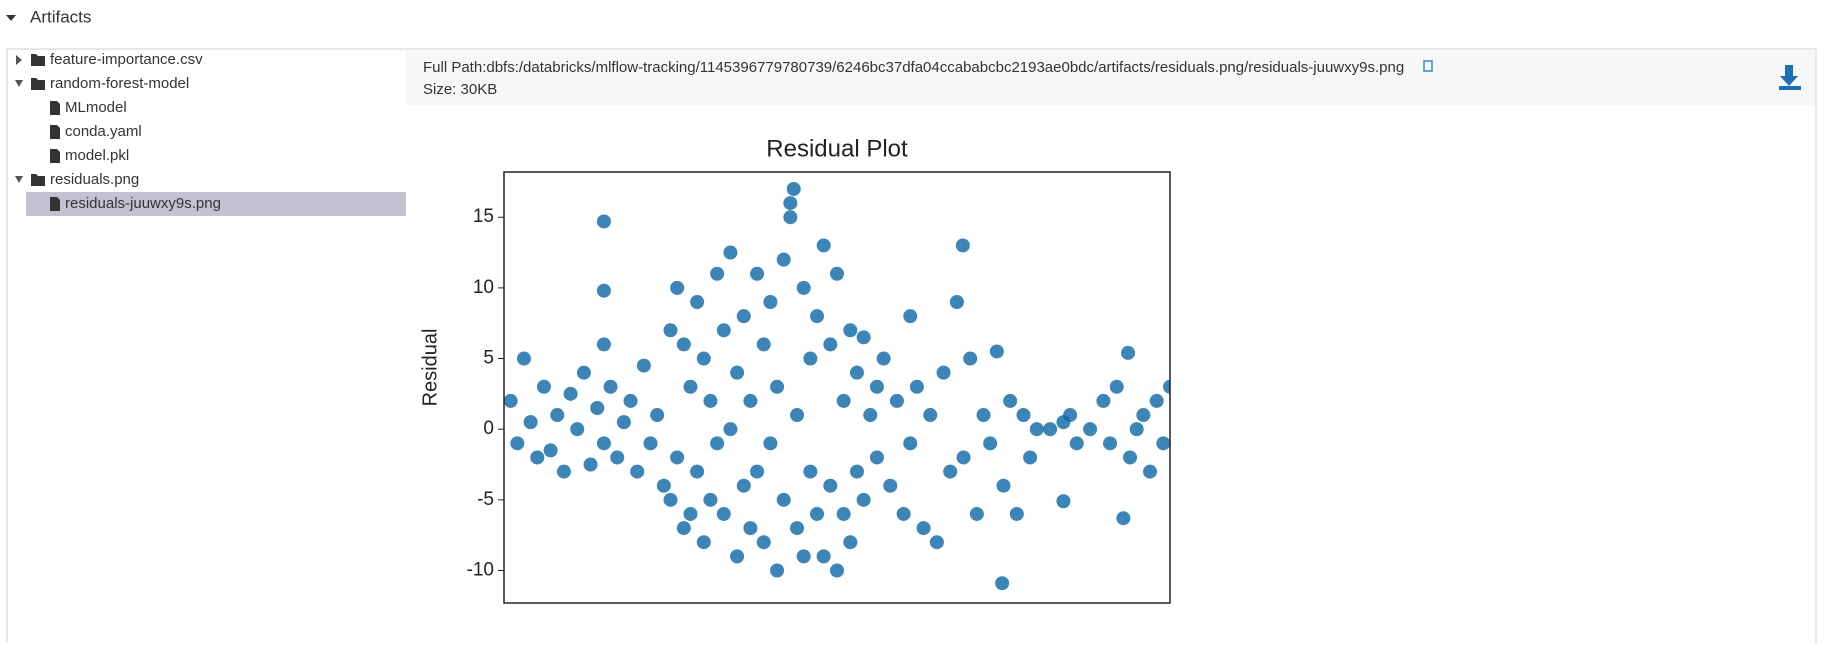  Describe the element at coordinates (430, 368) in the screenshot. I see `y-axis-label: Residual` at that location.